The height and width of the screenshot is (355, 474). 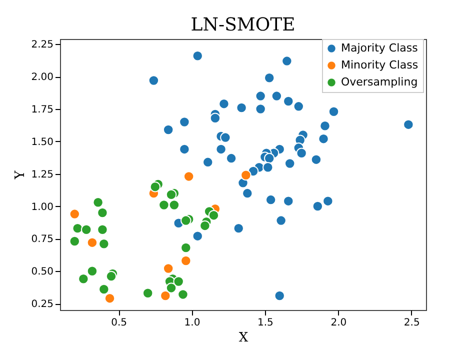 What do you see at coordinates (42, 272) in the screenshot?
I see `y-tick-label: 0.50` at bounding box center [42, 272].